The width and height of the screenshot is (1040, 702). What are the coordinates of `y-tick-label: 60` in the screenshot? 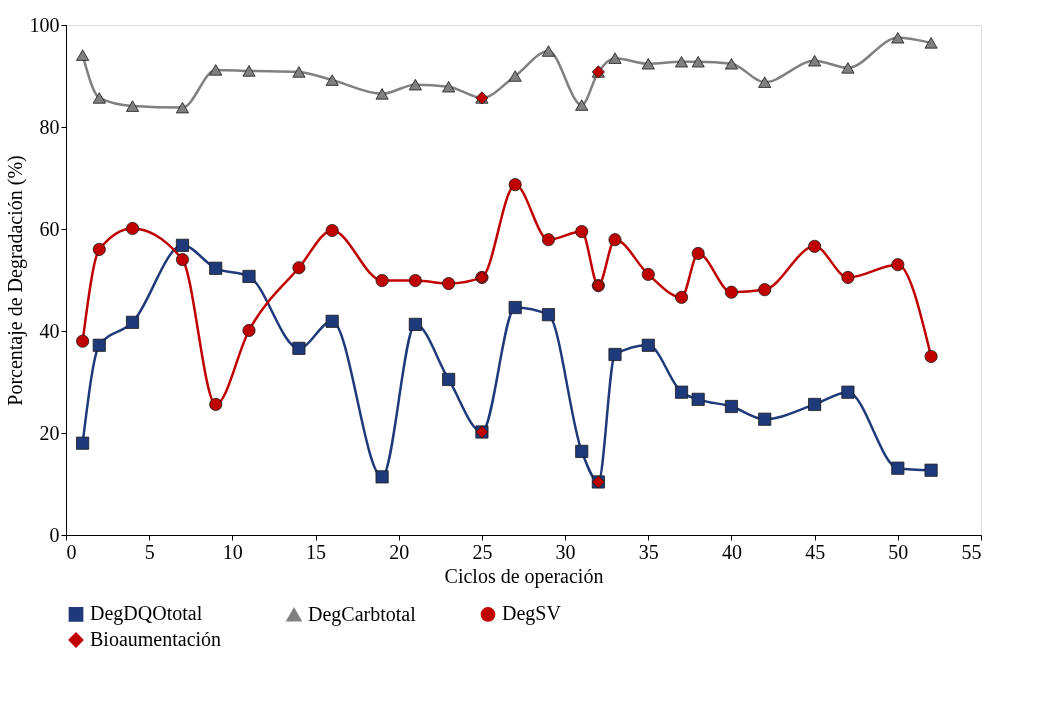 It's located at (49, 228).